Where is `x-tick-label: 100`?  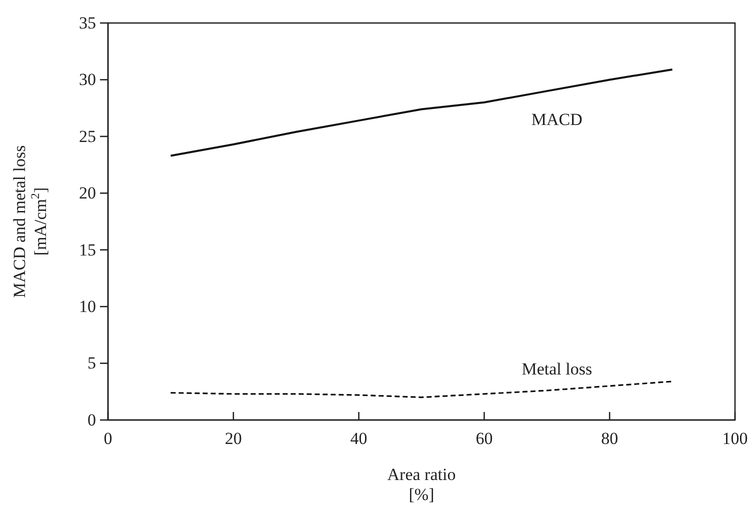
x-tick-label: 100 is located at coordinates (735, 438).